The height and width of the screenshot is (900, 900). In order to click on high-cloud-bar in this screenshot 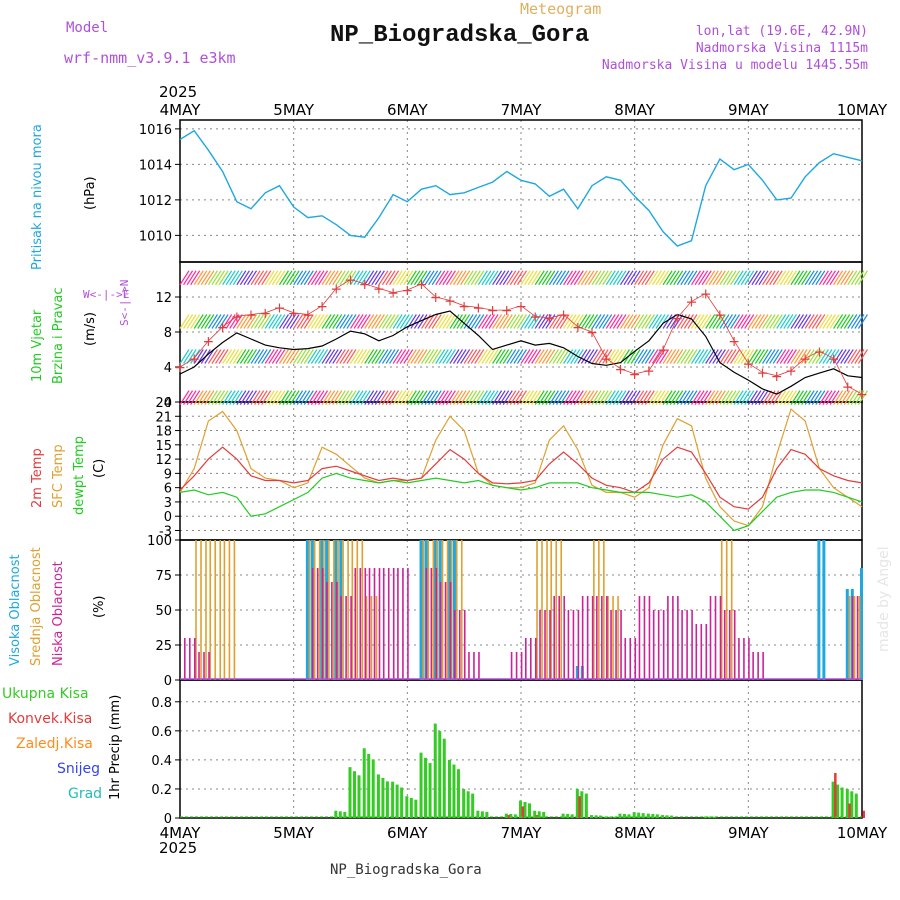, I will do `click(847, 634)`.